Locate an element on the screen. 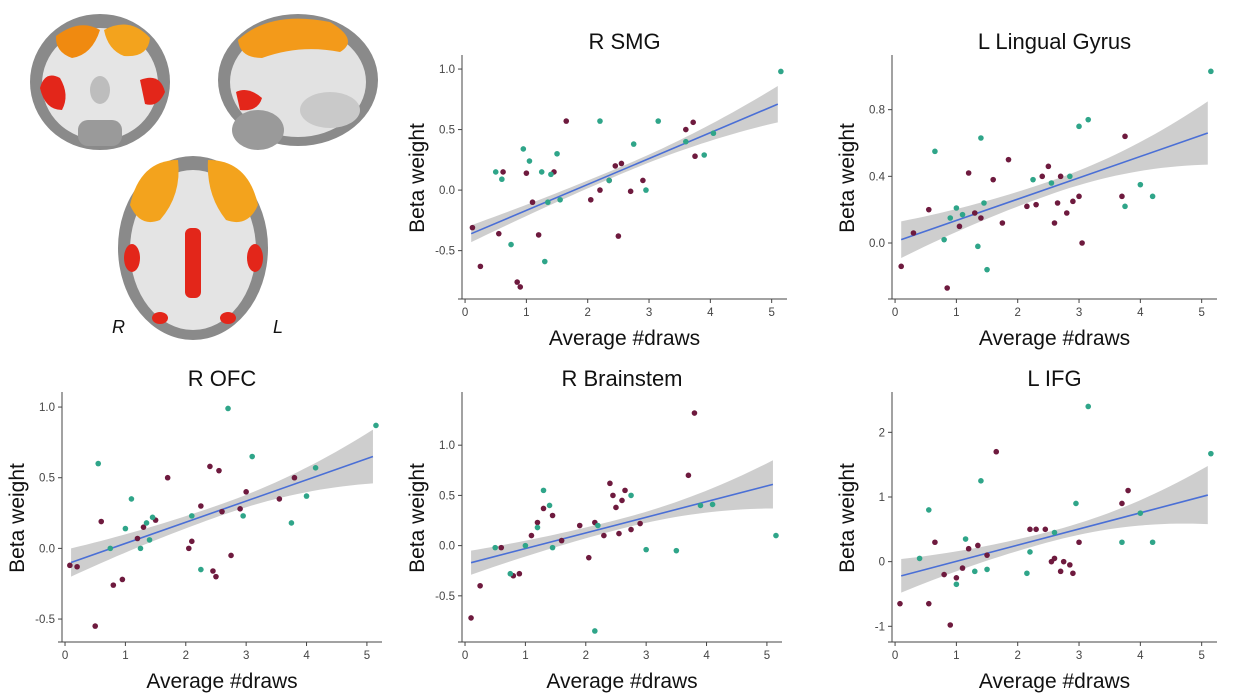 This screenshot has height=698, width=1243. y-tick-label: 1 is located at coordinates (882, 498).